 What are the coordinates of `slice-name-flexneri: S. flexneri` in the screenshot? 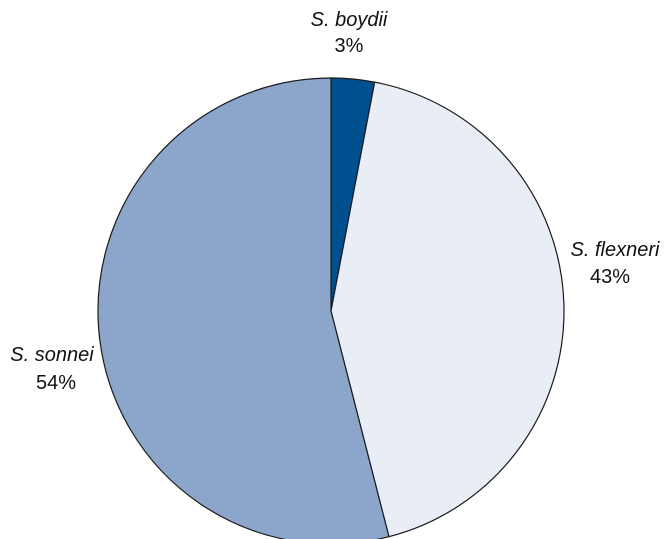 It's located at (615, 250).